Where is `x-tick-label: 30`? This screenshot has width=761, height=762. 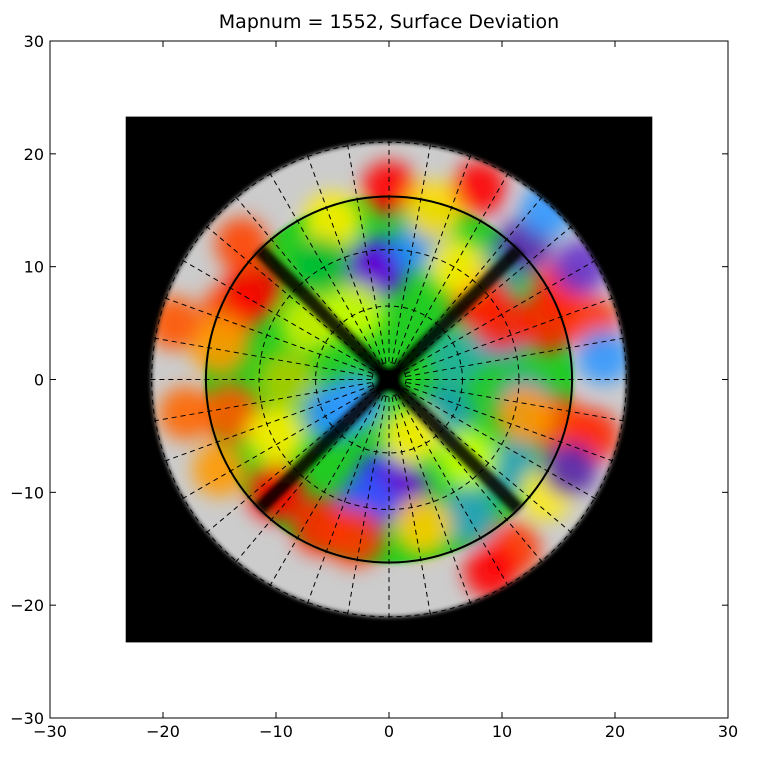
x-tick-label: 30 is located at coordinates (728, 731).